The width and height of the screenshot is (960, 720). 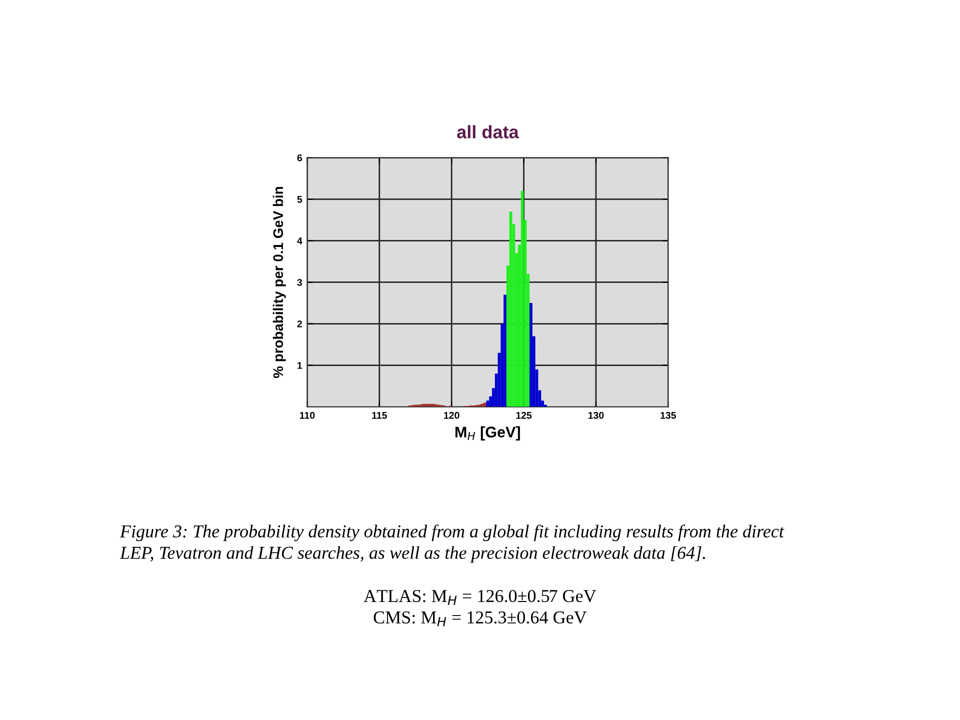 I want to click on y-tick-label: 5, so click(x=299, y=199).